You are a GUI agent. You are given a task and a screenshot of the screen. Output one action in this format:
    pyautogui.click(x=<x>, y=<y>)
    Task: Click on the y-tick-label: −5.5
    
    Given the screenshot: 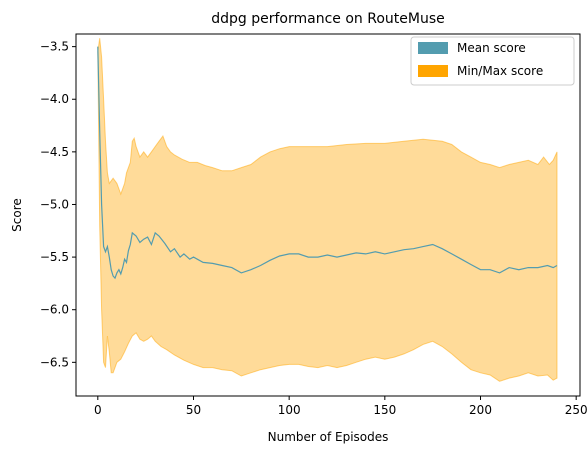 What is the action you would take?
    pyautogui.click(x=54, y=257)
    